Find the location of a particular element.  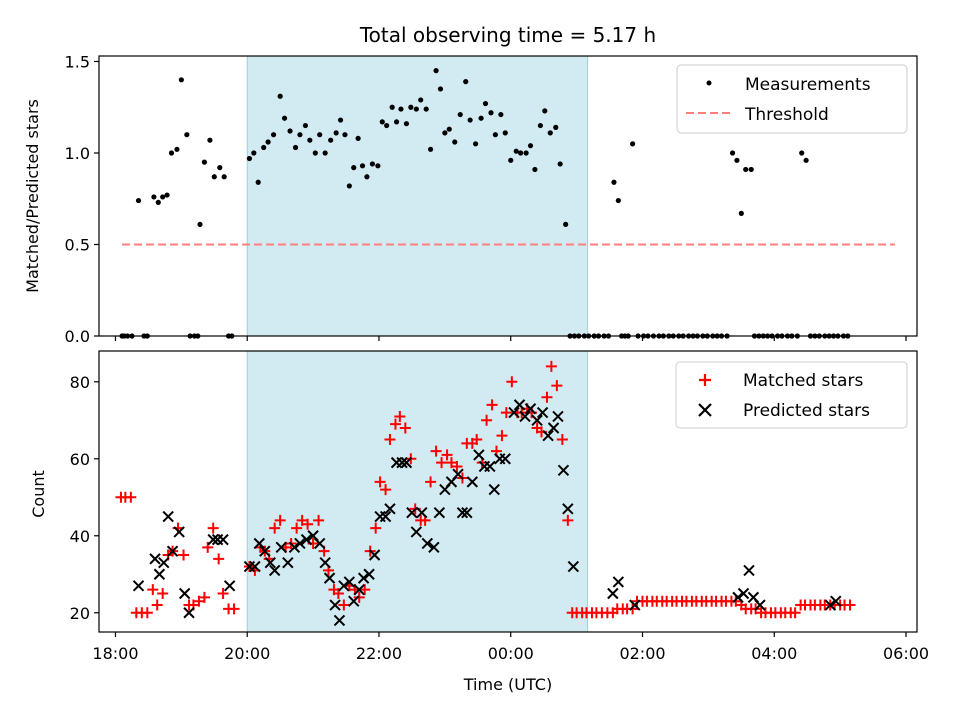

x-tick-label: 04:00 is located at coordinates (774, 653).